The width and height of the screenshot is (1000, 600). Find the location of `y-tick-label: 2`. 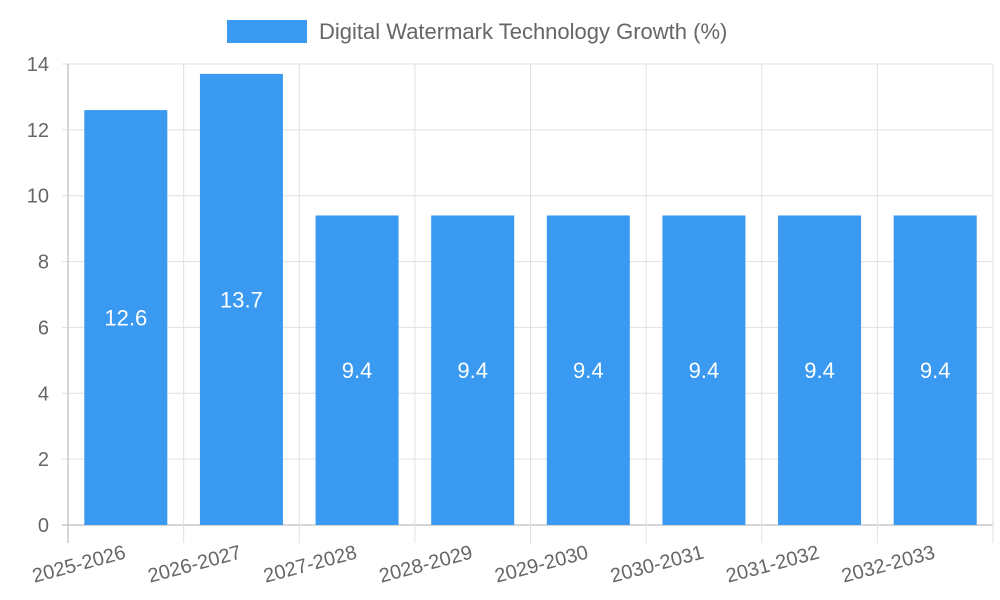

y-tick-label: 2 is located at coordinates (43, 460).